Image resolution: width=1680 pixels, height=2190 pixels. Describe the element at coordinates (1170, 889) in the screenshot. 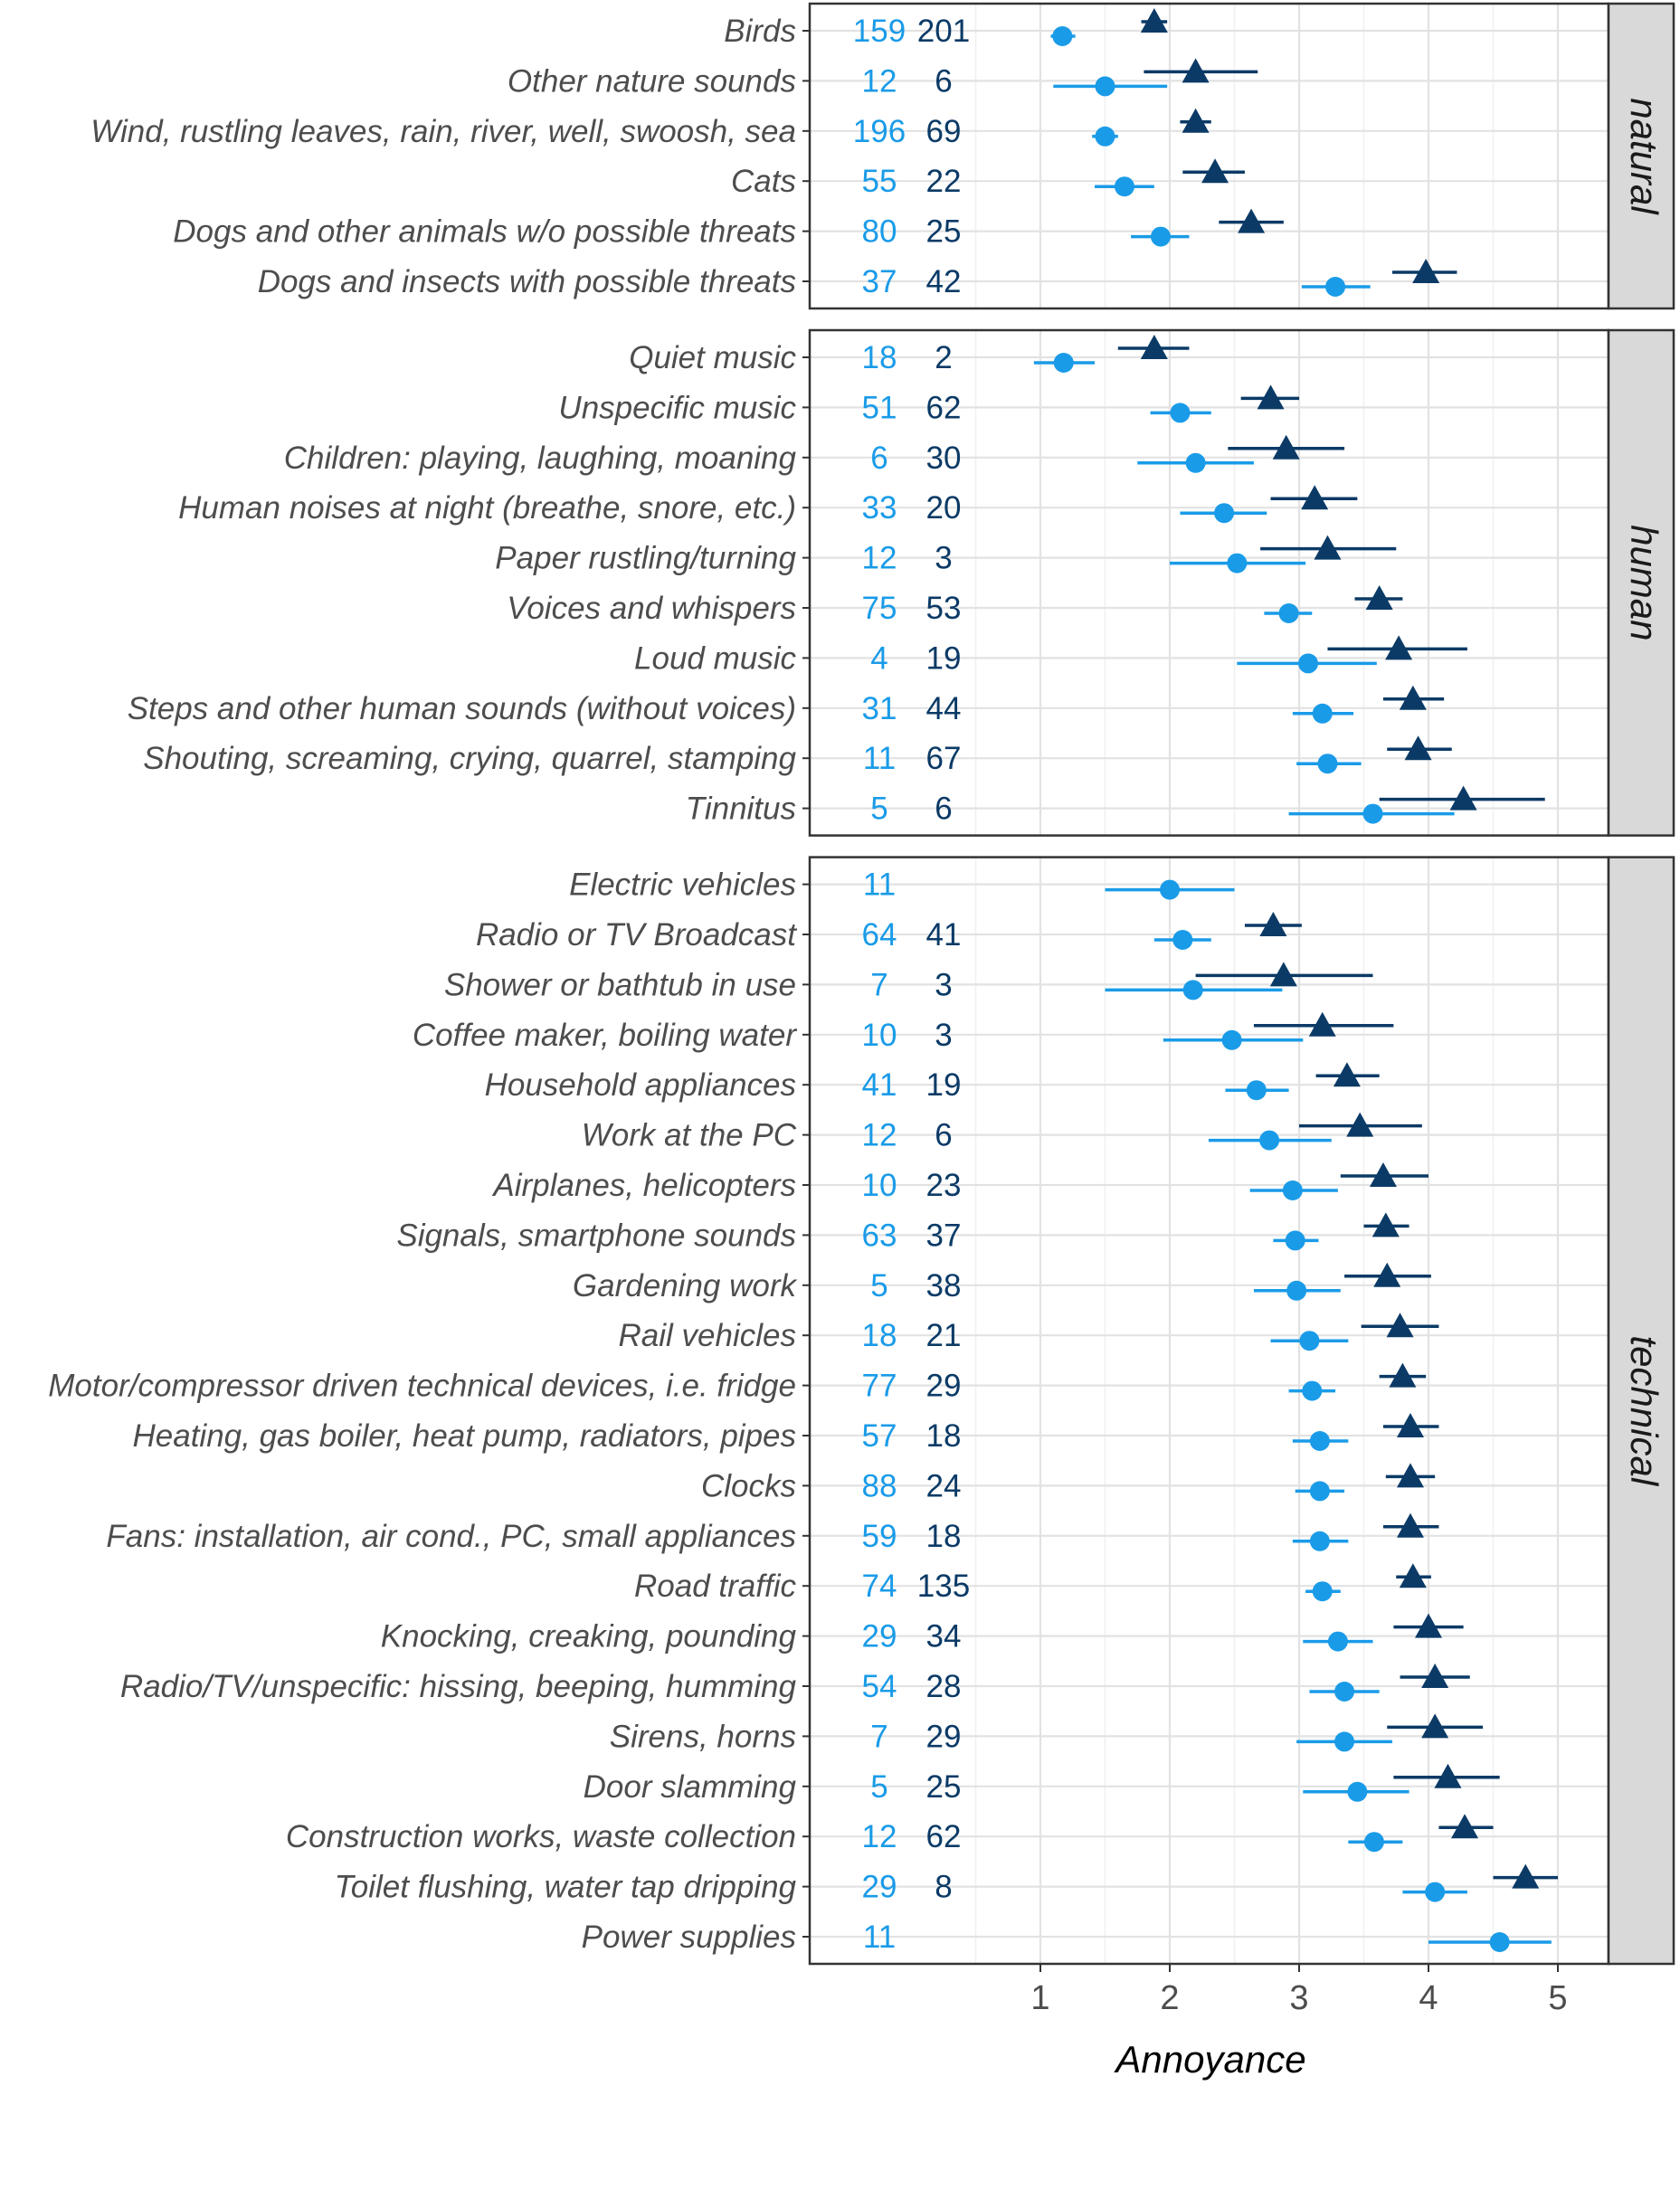

I see `marker-low-electric-vehicles` at that location.